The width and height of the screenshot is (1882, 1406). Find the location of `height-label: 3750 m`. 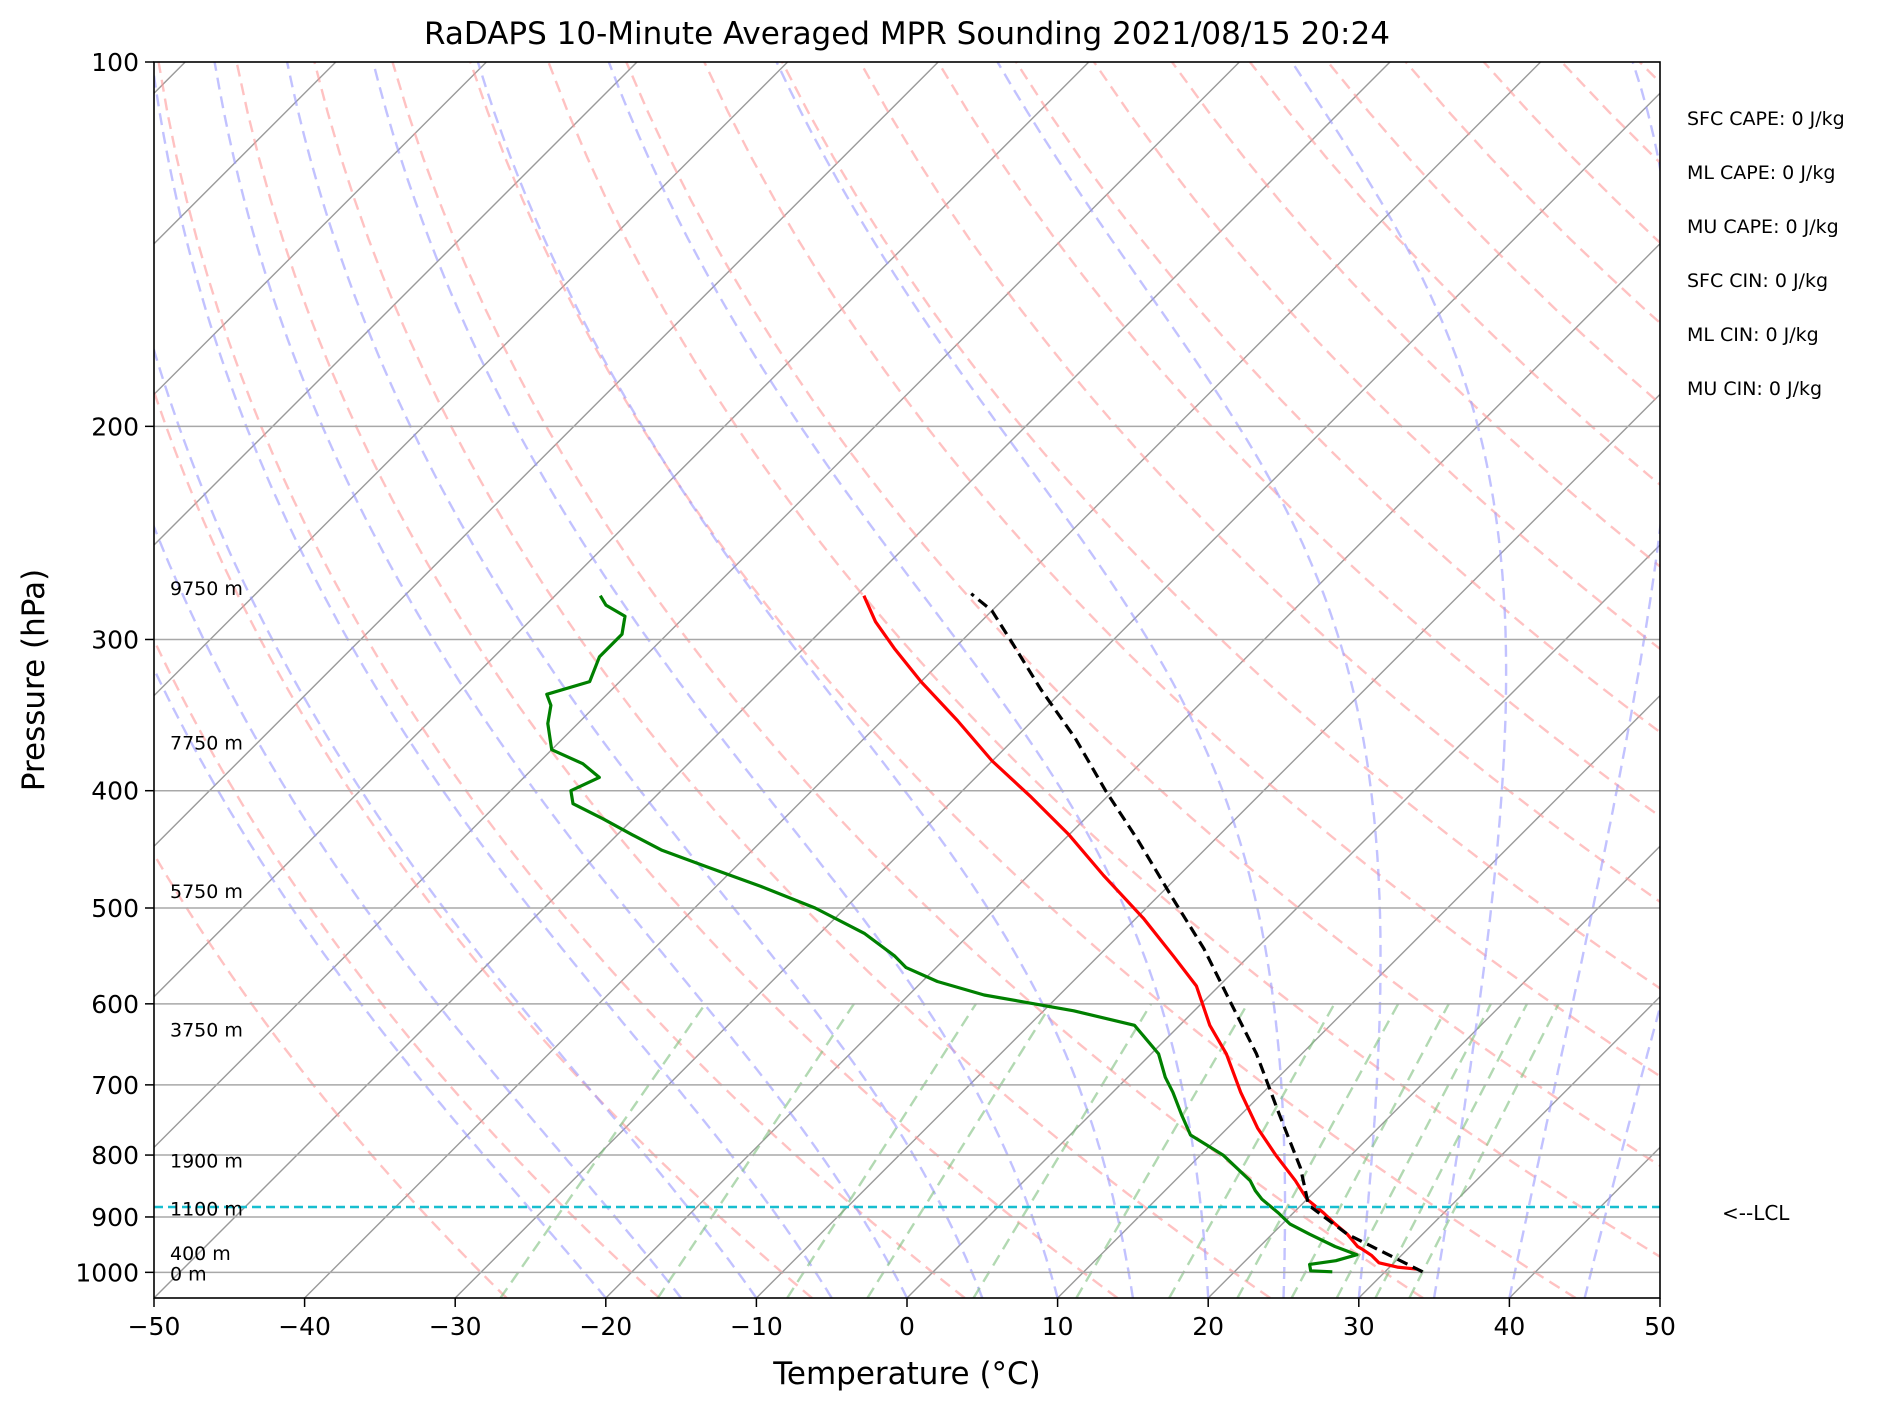

height-label: 3750 m is located at coordinates (206, 1030).